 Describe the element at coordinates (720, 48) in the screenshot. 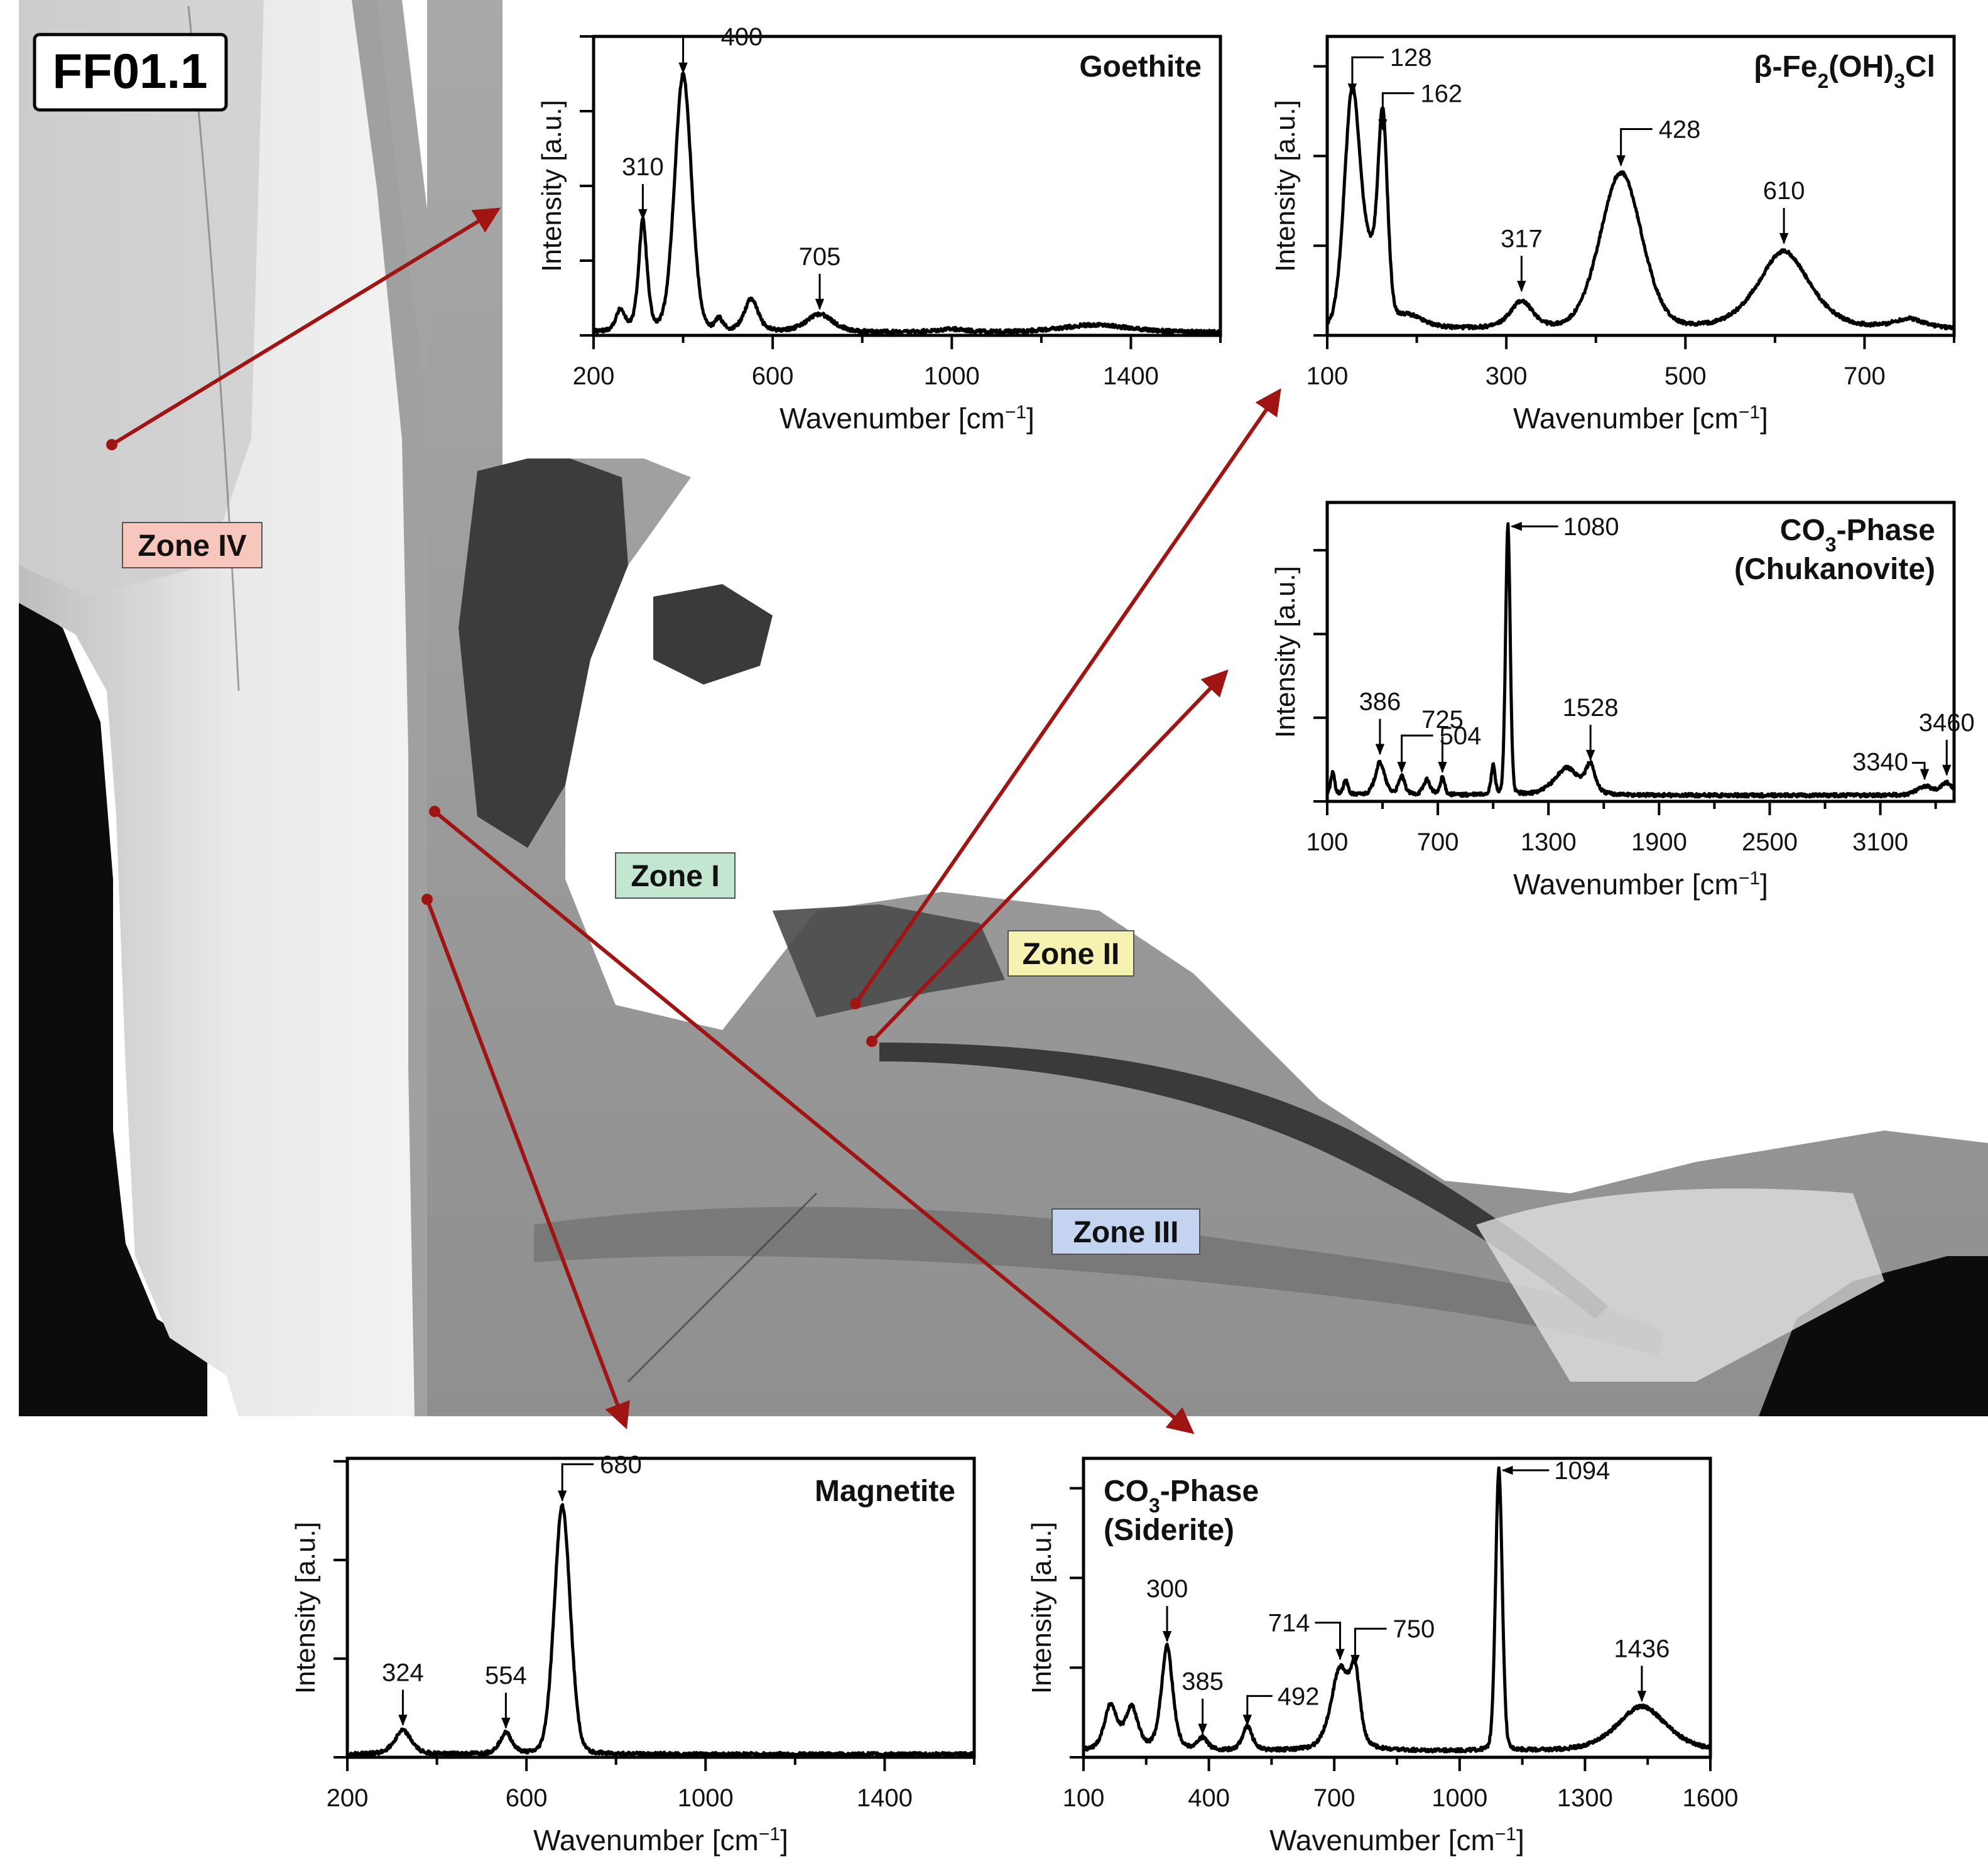

I see `peak-annotation: 400` at that location.